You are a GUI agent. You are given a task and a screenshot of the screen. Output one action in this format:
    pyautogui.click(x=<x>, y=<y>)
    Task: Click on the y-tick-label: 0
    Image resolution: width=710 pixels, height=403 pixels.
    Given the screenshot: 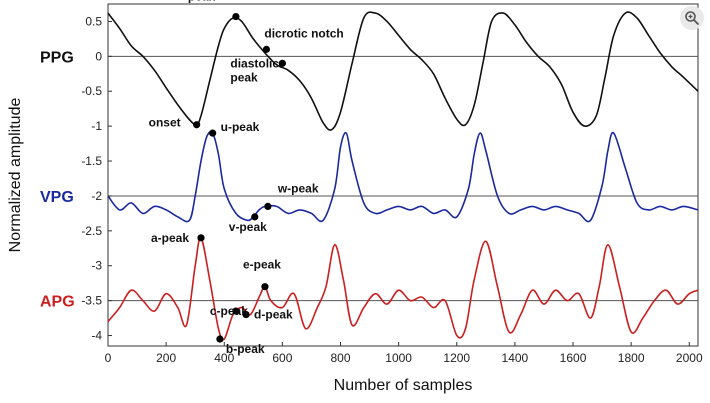 What is the action you would take?
    pyautogui.click(x=98, y=56)
    